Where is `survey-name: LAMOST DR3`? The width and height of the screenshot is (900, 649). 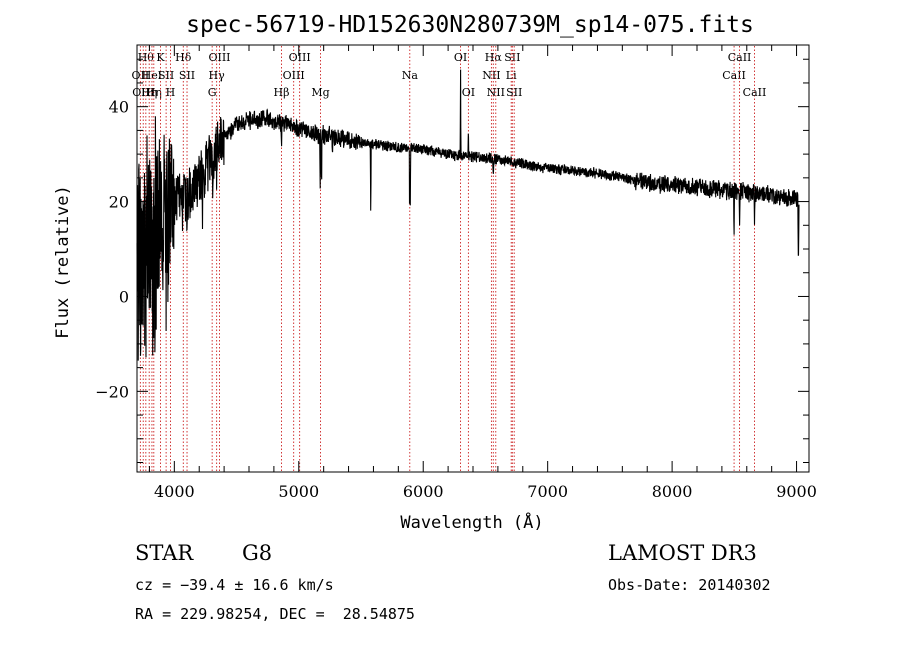
survey-name: LAMOST DR3 is located at coordinates (682, 553).